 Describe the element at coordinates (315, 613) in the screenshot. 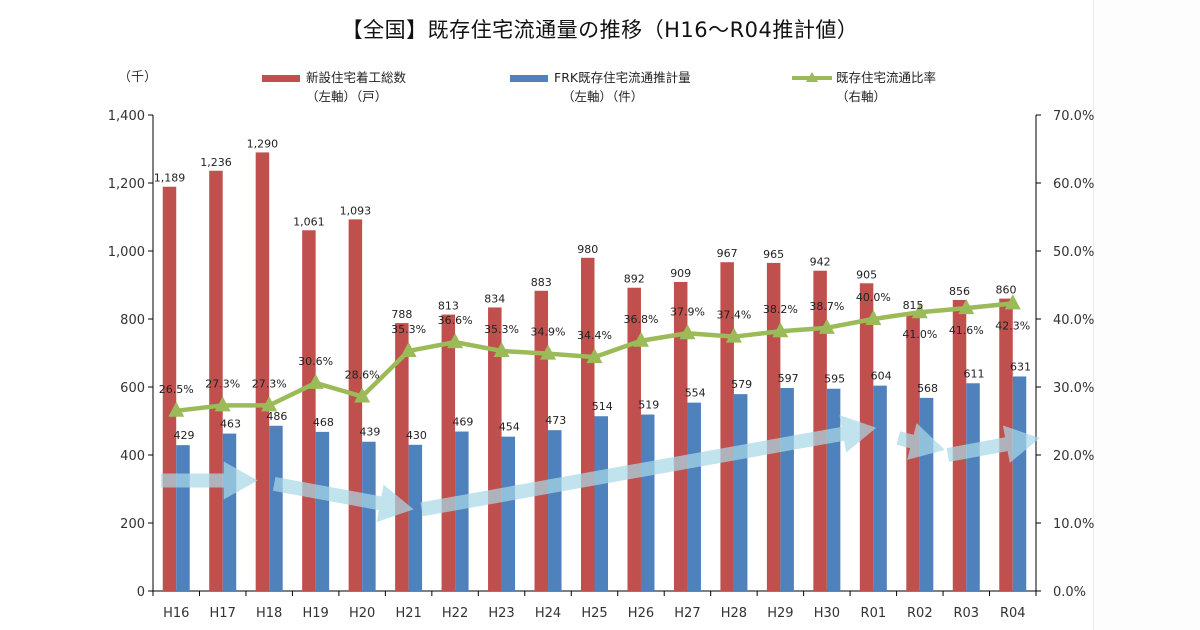

I see `x-axis-tick-label: H19` at that location.